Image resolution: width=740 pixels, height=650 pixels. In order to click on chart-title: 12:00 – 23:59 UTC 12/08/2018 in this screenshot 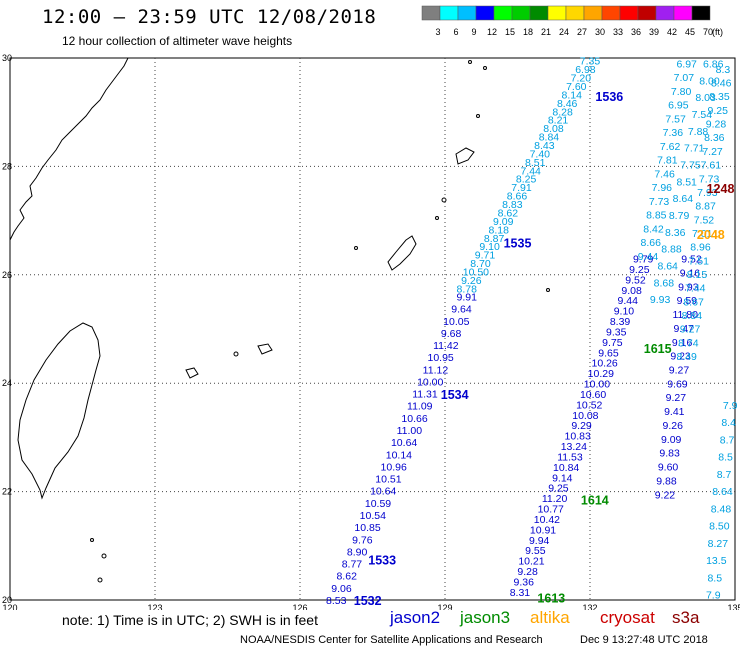, I will do `click(209, 17)`.